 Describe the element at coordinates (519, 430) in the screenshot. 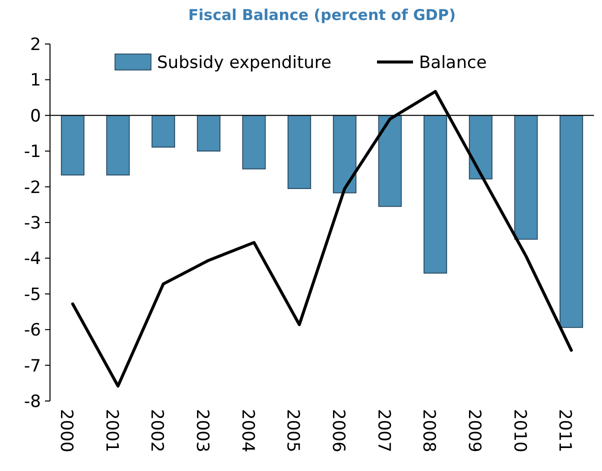

I see `x-tick-label: 2010` at that location.